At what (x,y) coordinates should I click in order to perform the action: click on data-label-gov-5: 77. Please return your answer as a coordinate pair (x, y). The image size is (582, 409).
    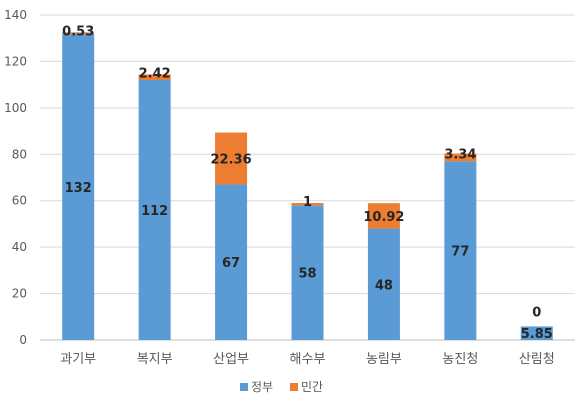
    Looking at the image, I should click on (460, 252).